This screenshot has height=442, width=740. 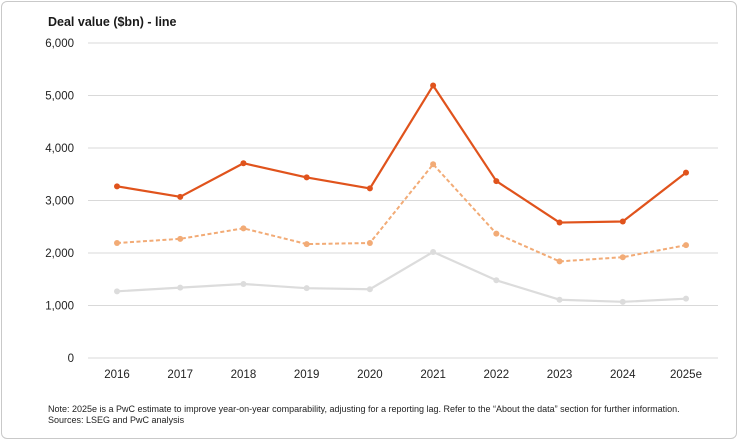 I want to click on y-tick-label: 3,000, so click(x=59, y=202).